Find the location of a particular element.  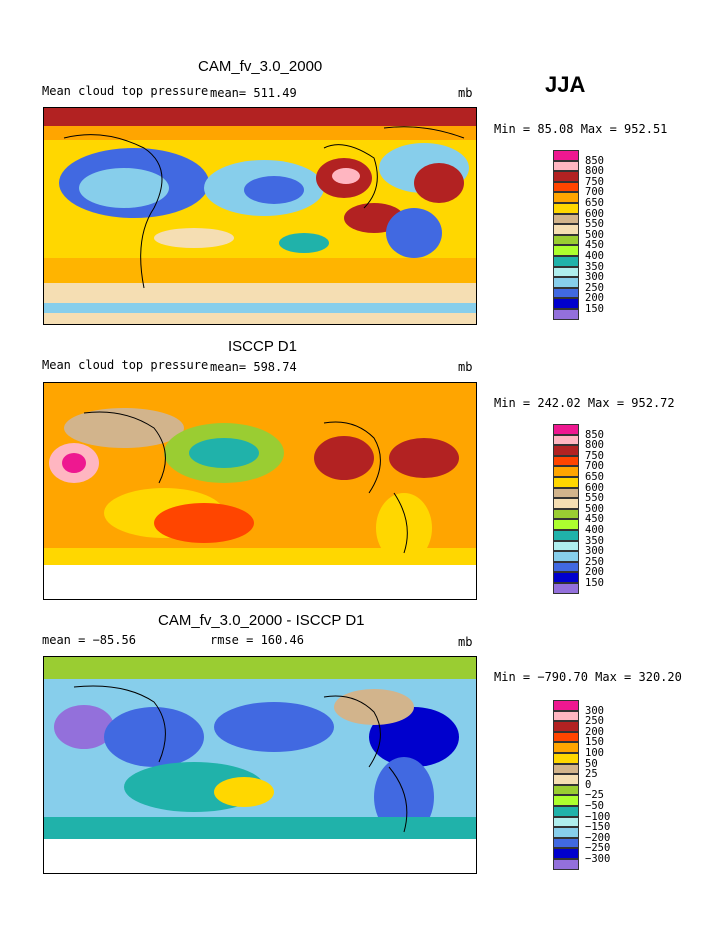

panel-mean: mean= 511.49 is located at coordinates (253, 93).